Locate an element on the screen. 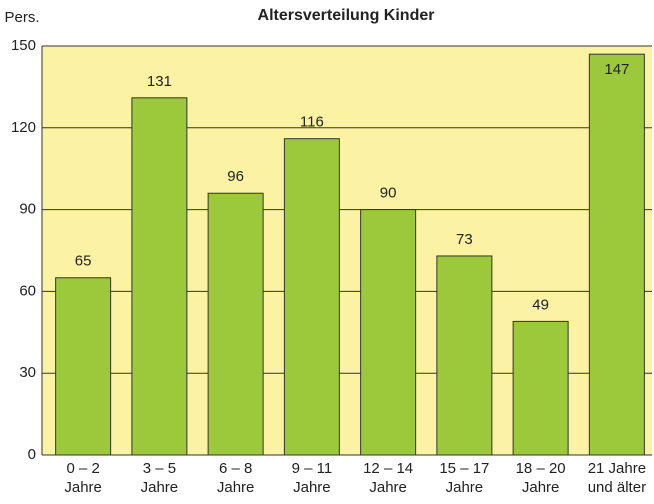 Image resolution: width=654 pixels, height=504 pixels. y-axis-label: Pers. is located at coordinates (21, 17).